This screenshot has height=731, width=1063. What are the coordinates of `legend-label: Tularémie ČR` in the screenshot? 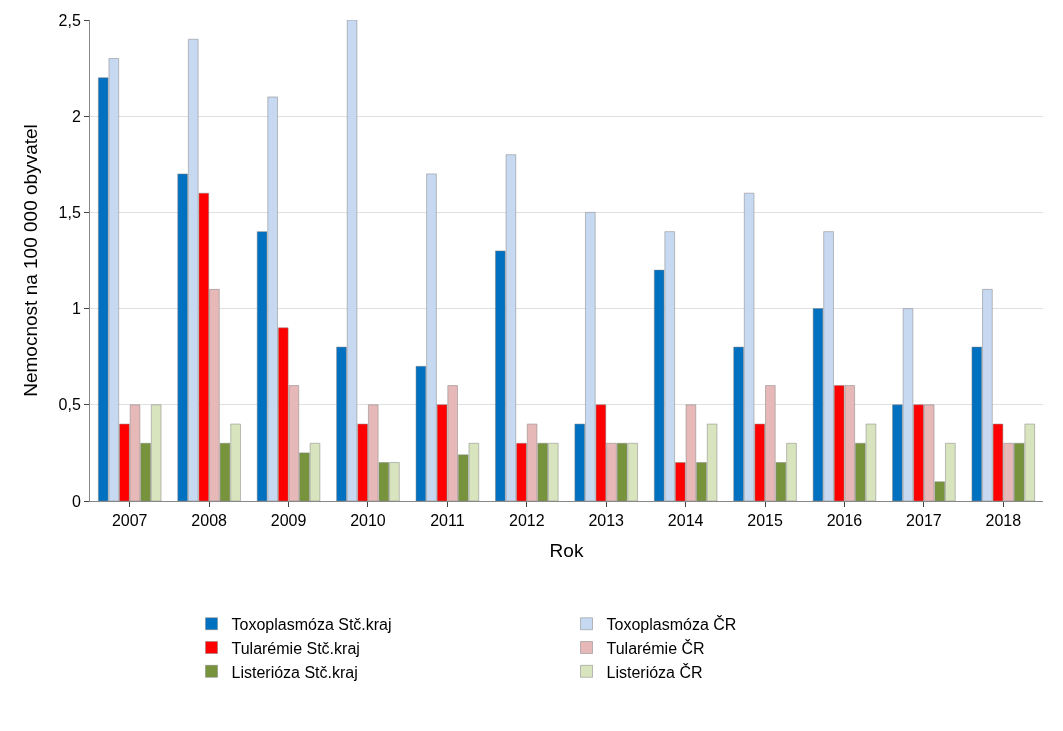 It's located at (655, 647).